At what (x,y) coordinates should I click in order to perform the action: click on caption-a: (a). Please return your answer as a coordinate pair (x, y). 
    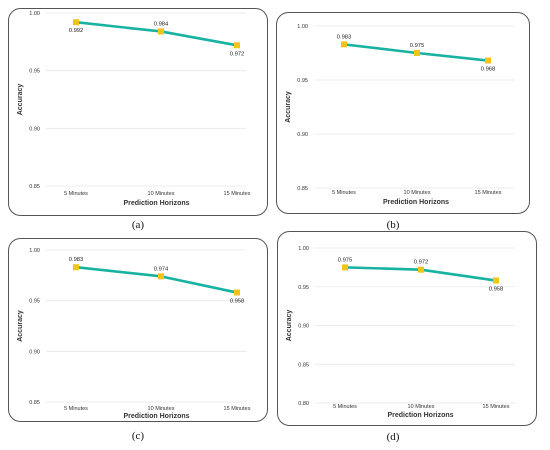
    Looking at the image, I should click on (138, 225).